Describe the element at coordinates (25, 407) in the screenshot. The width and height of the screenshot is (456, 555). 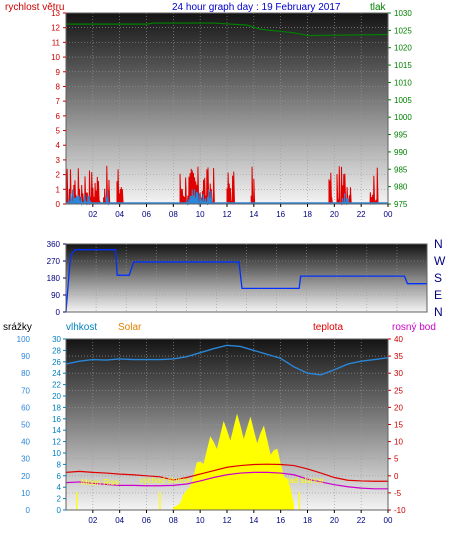
I see `rain-tick: 60` at that location.